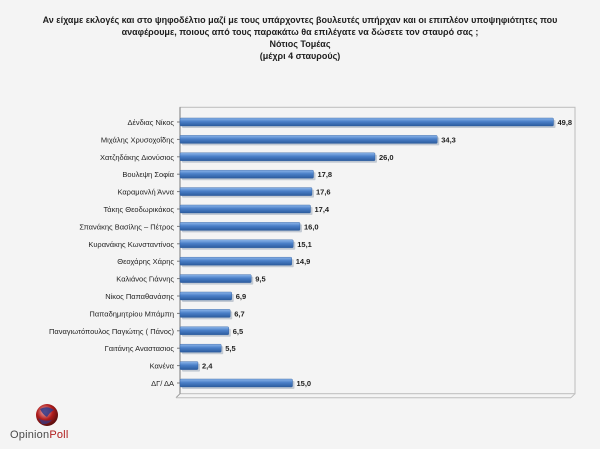 Image resolution: width=600 pixels, height=449 pixels. I want to click on value-label: 2,4, so click(207, 366).